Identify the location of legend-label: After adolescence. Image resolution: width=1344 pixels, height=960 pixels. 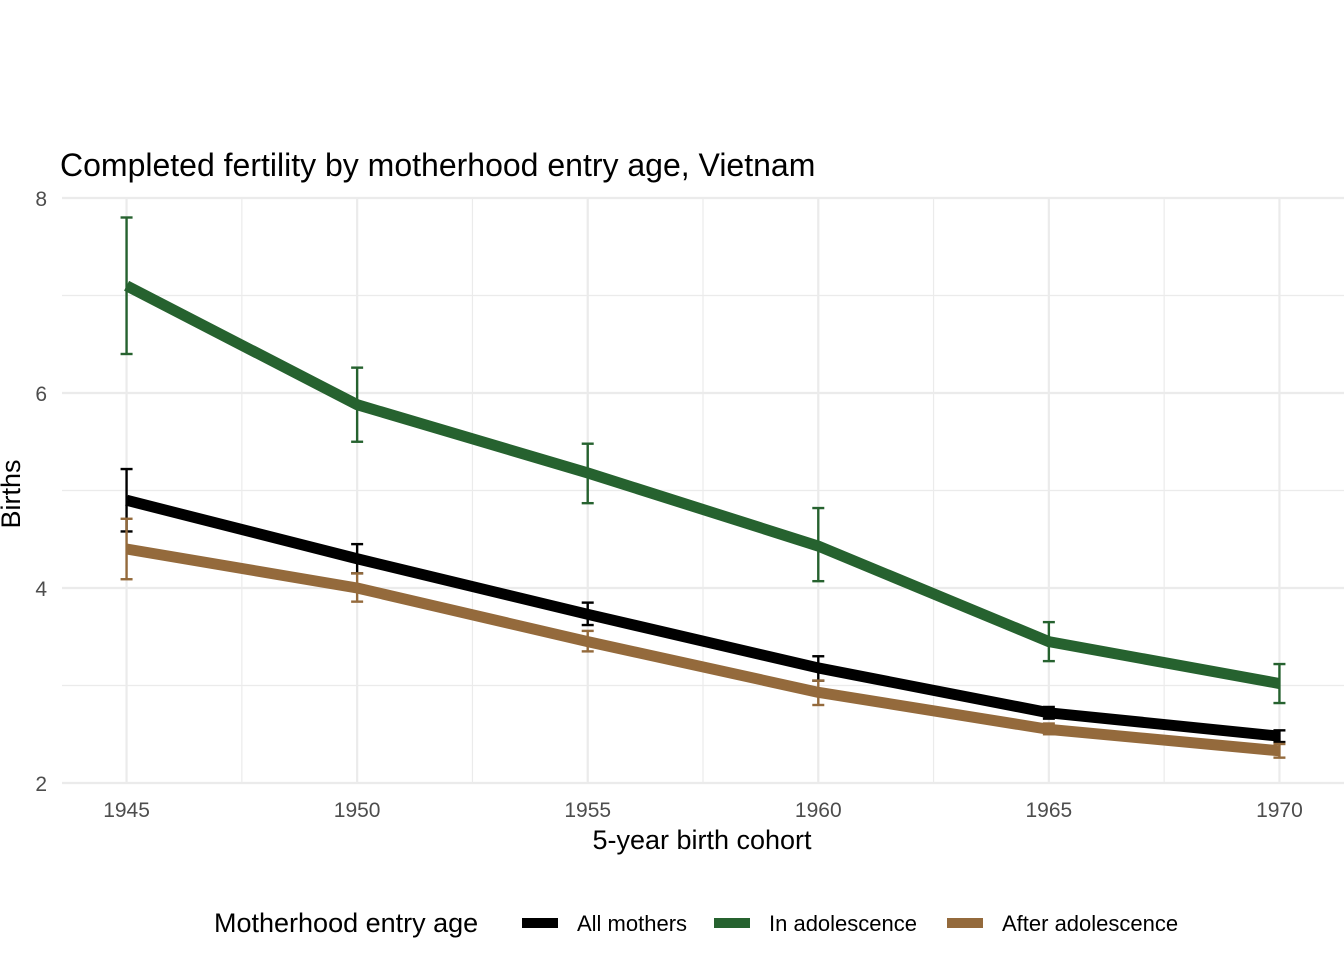
(1090, 923).